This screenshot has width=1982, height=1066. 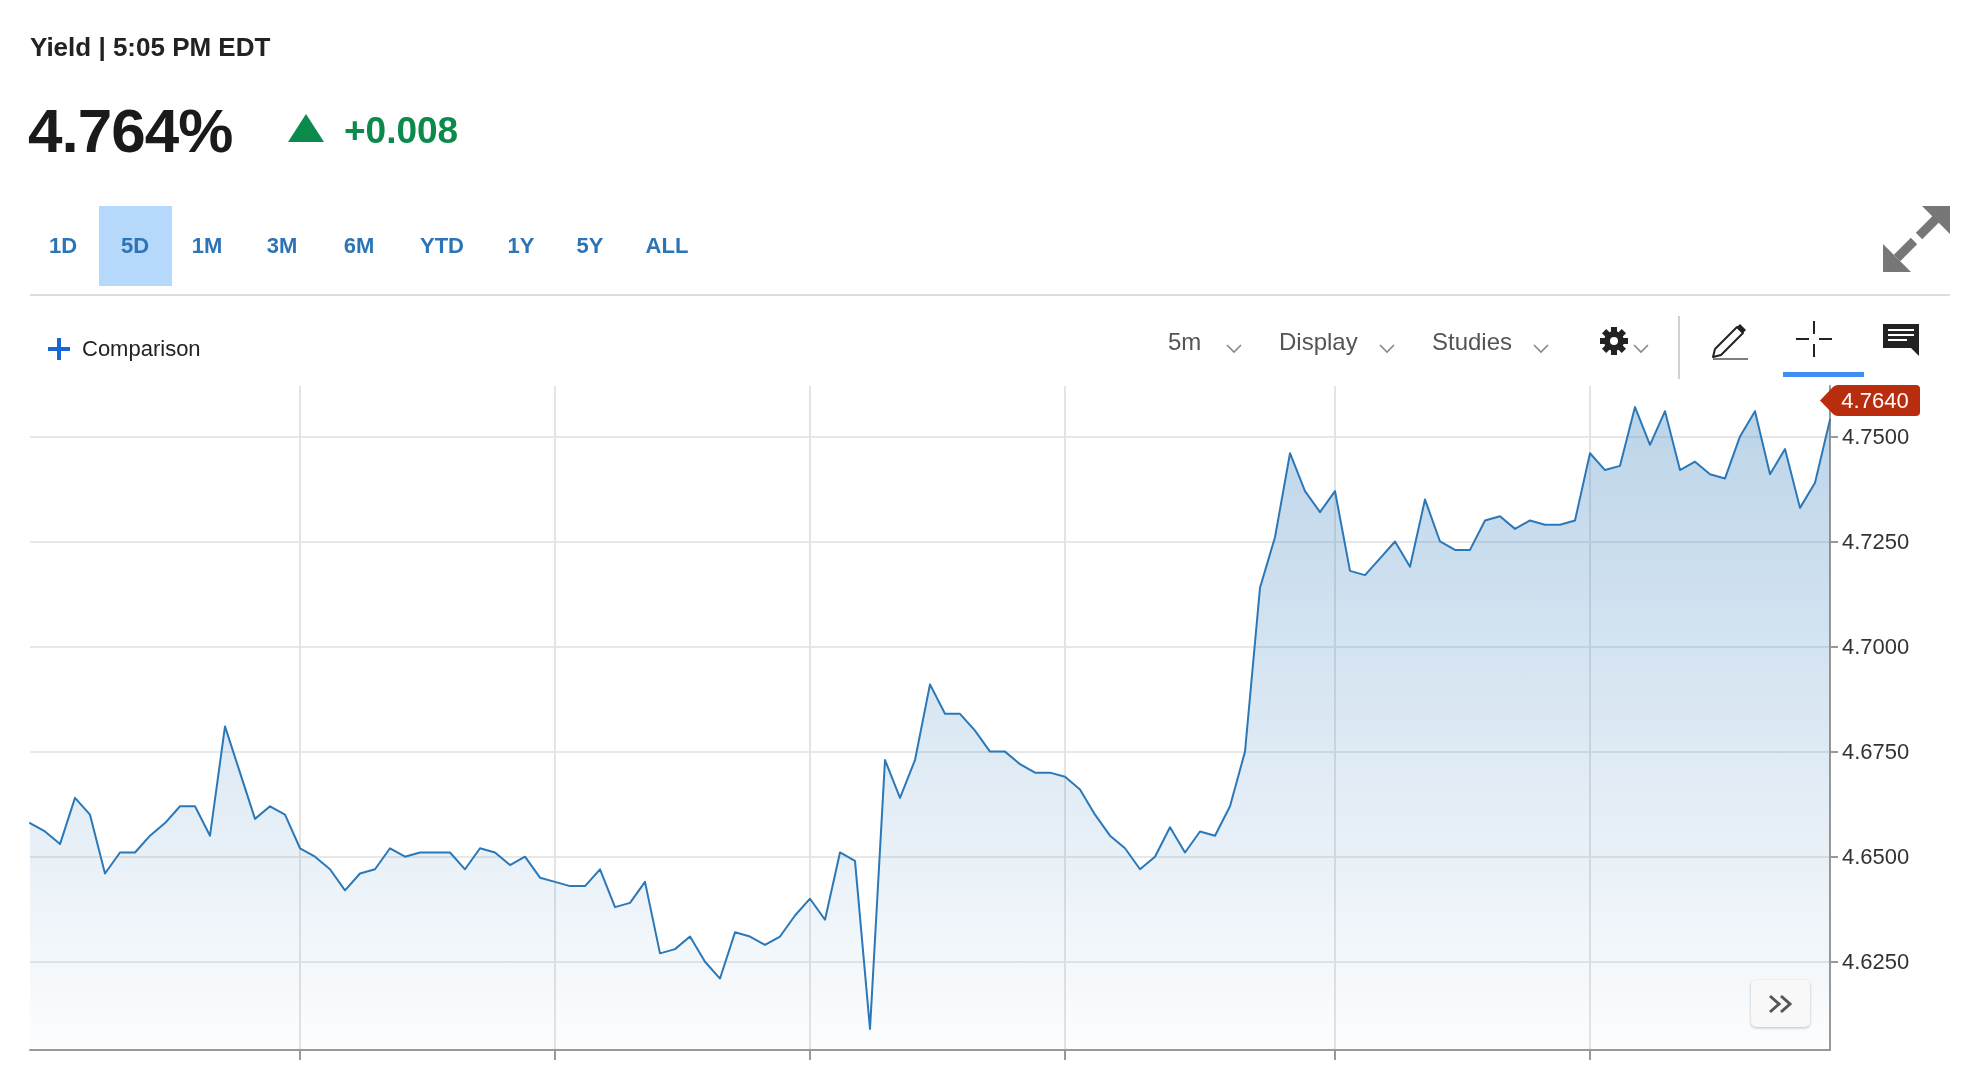 What do you see at coordinates (1185, 341) in the screenshot?
I see `text: 5m` at bounding box center [1185, 341].